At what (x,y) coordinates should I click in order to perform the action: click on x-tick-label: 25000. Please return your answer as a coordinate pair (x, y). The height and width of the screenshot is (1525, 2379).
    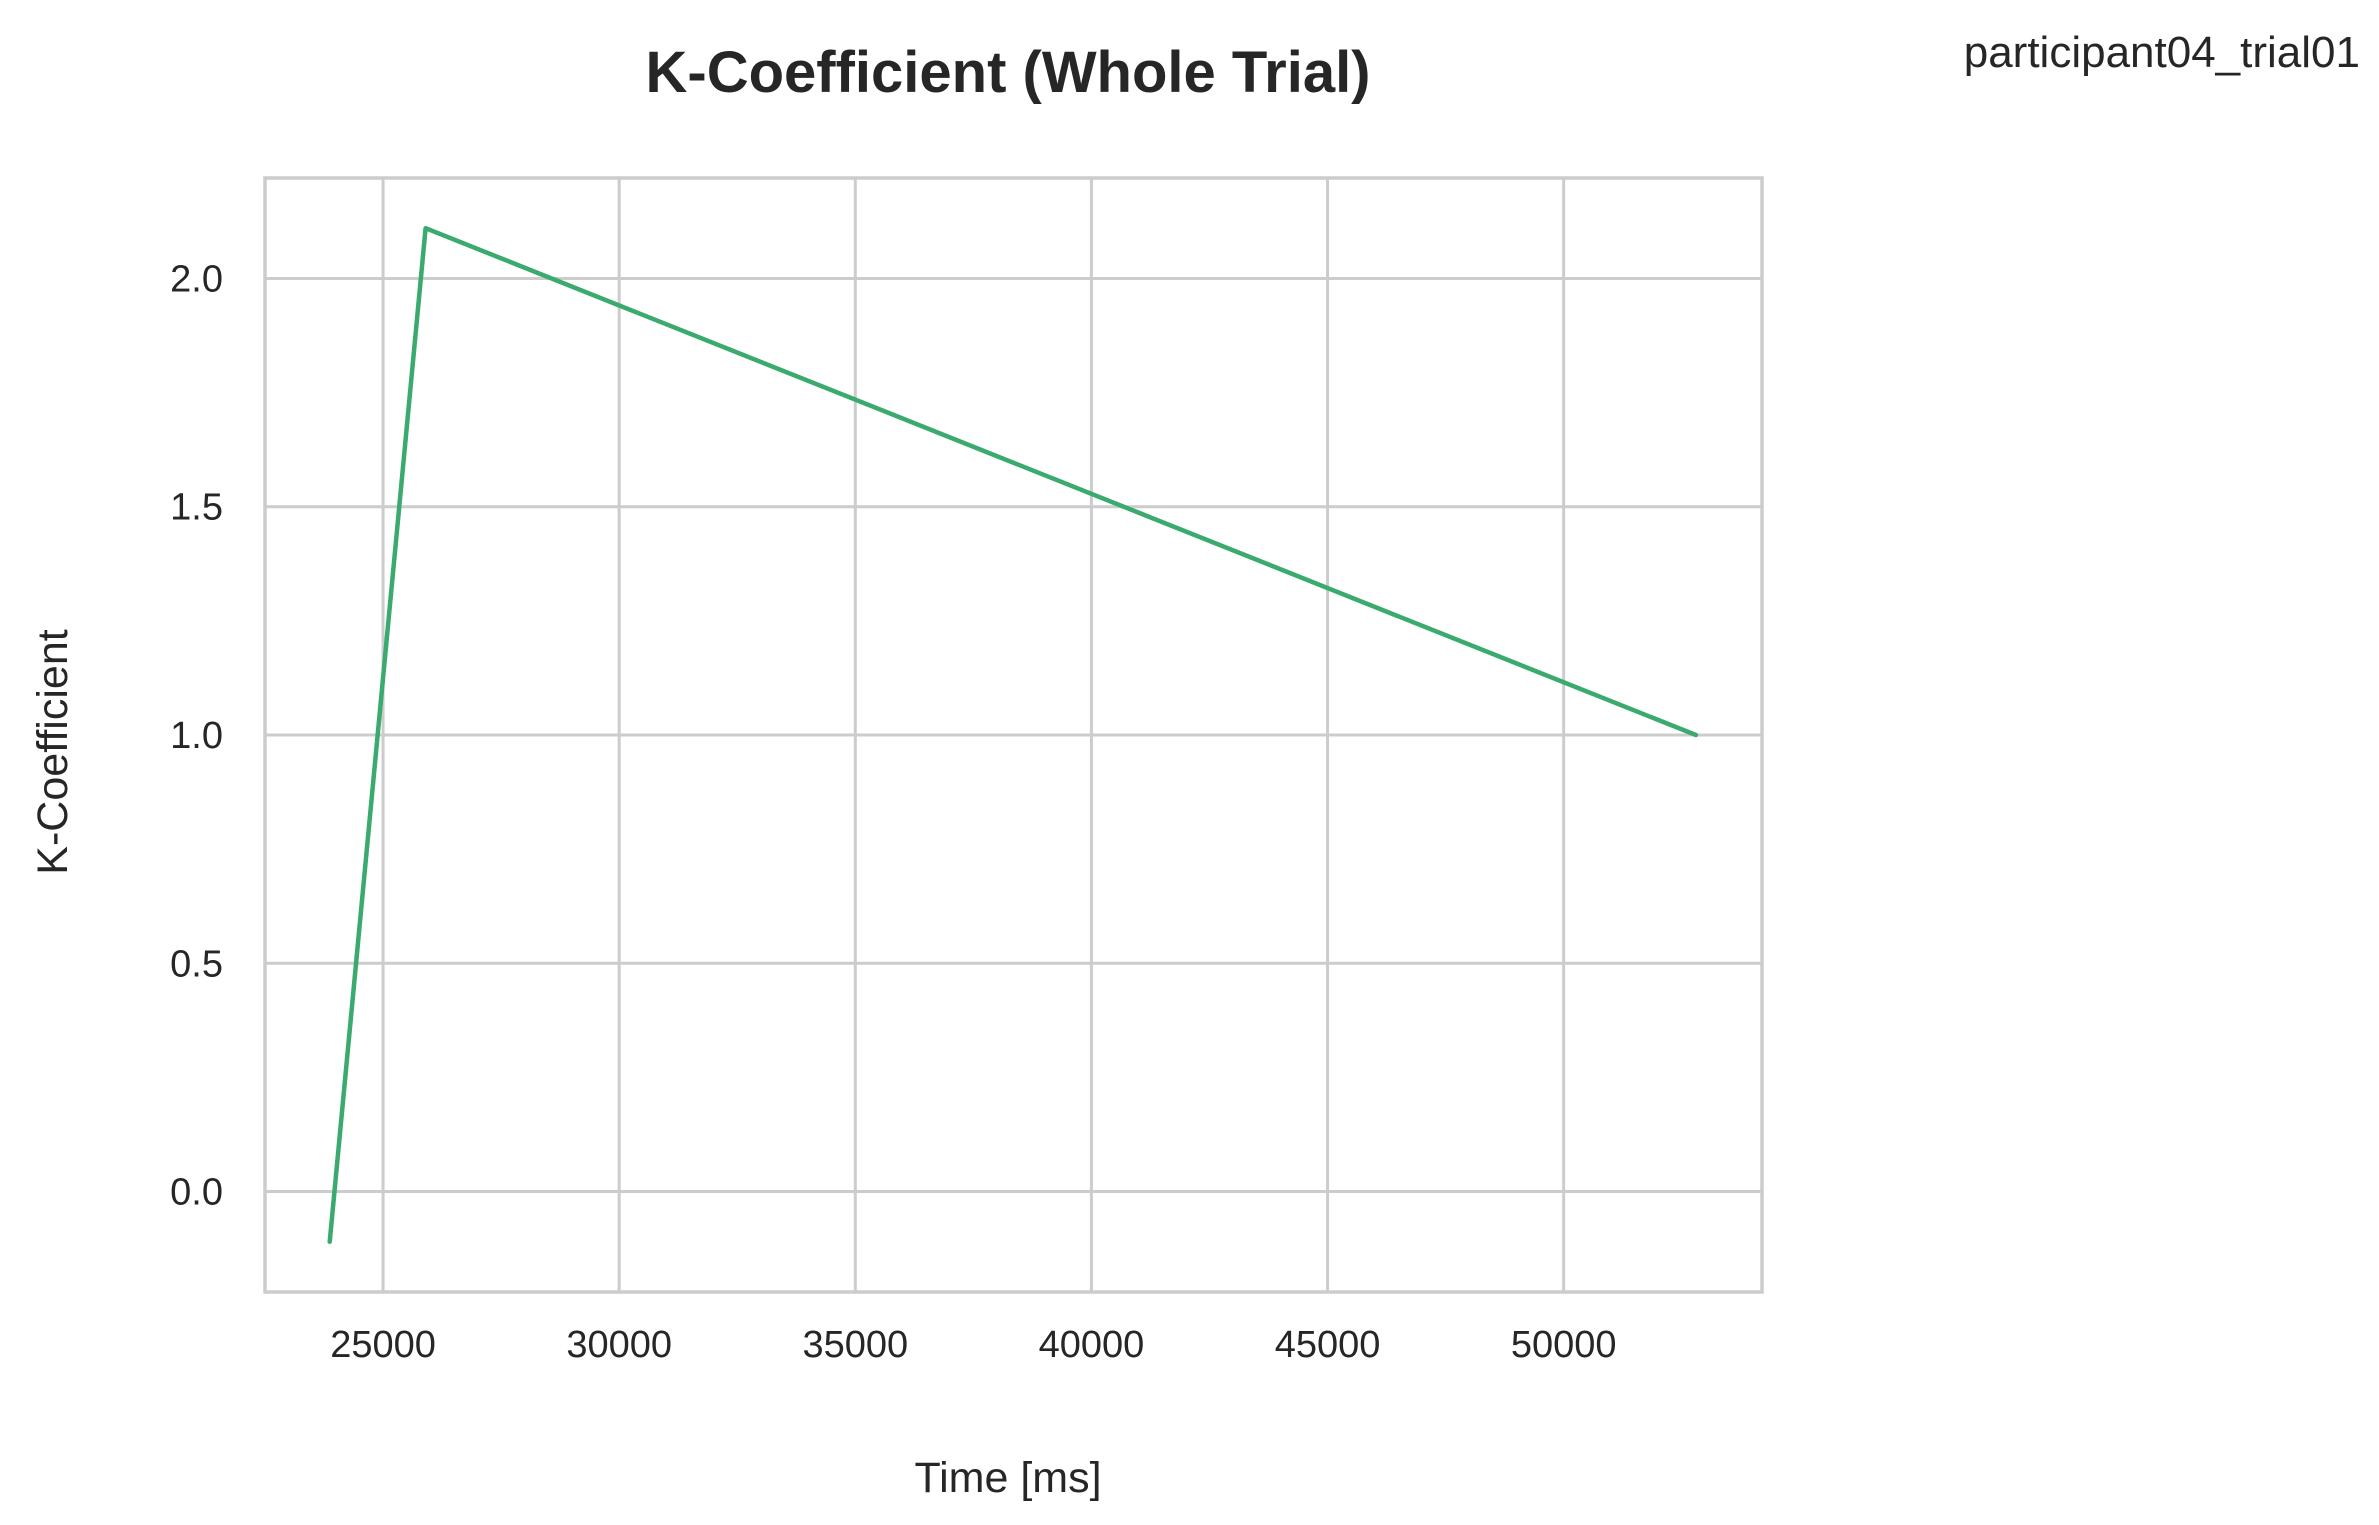
    Looking at the image, I should click on (383, 1345).